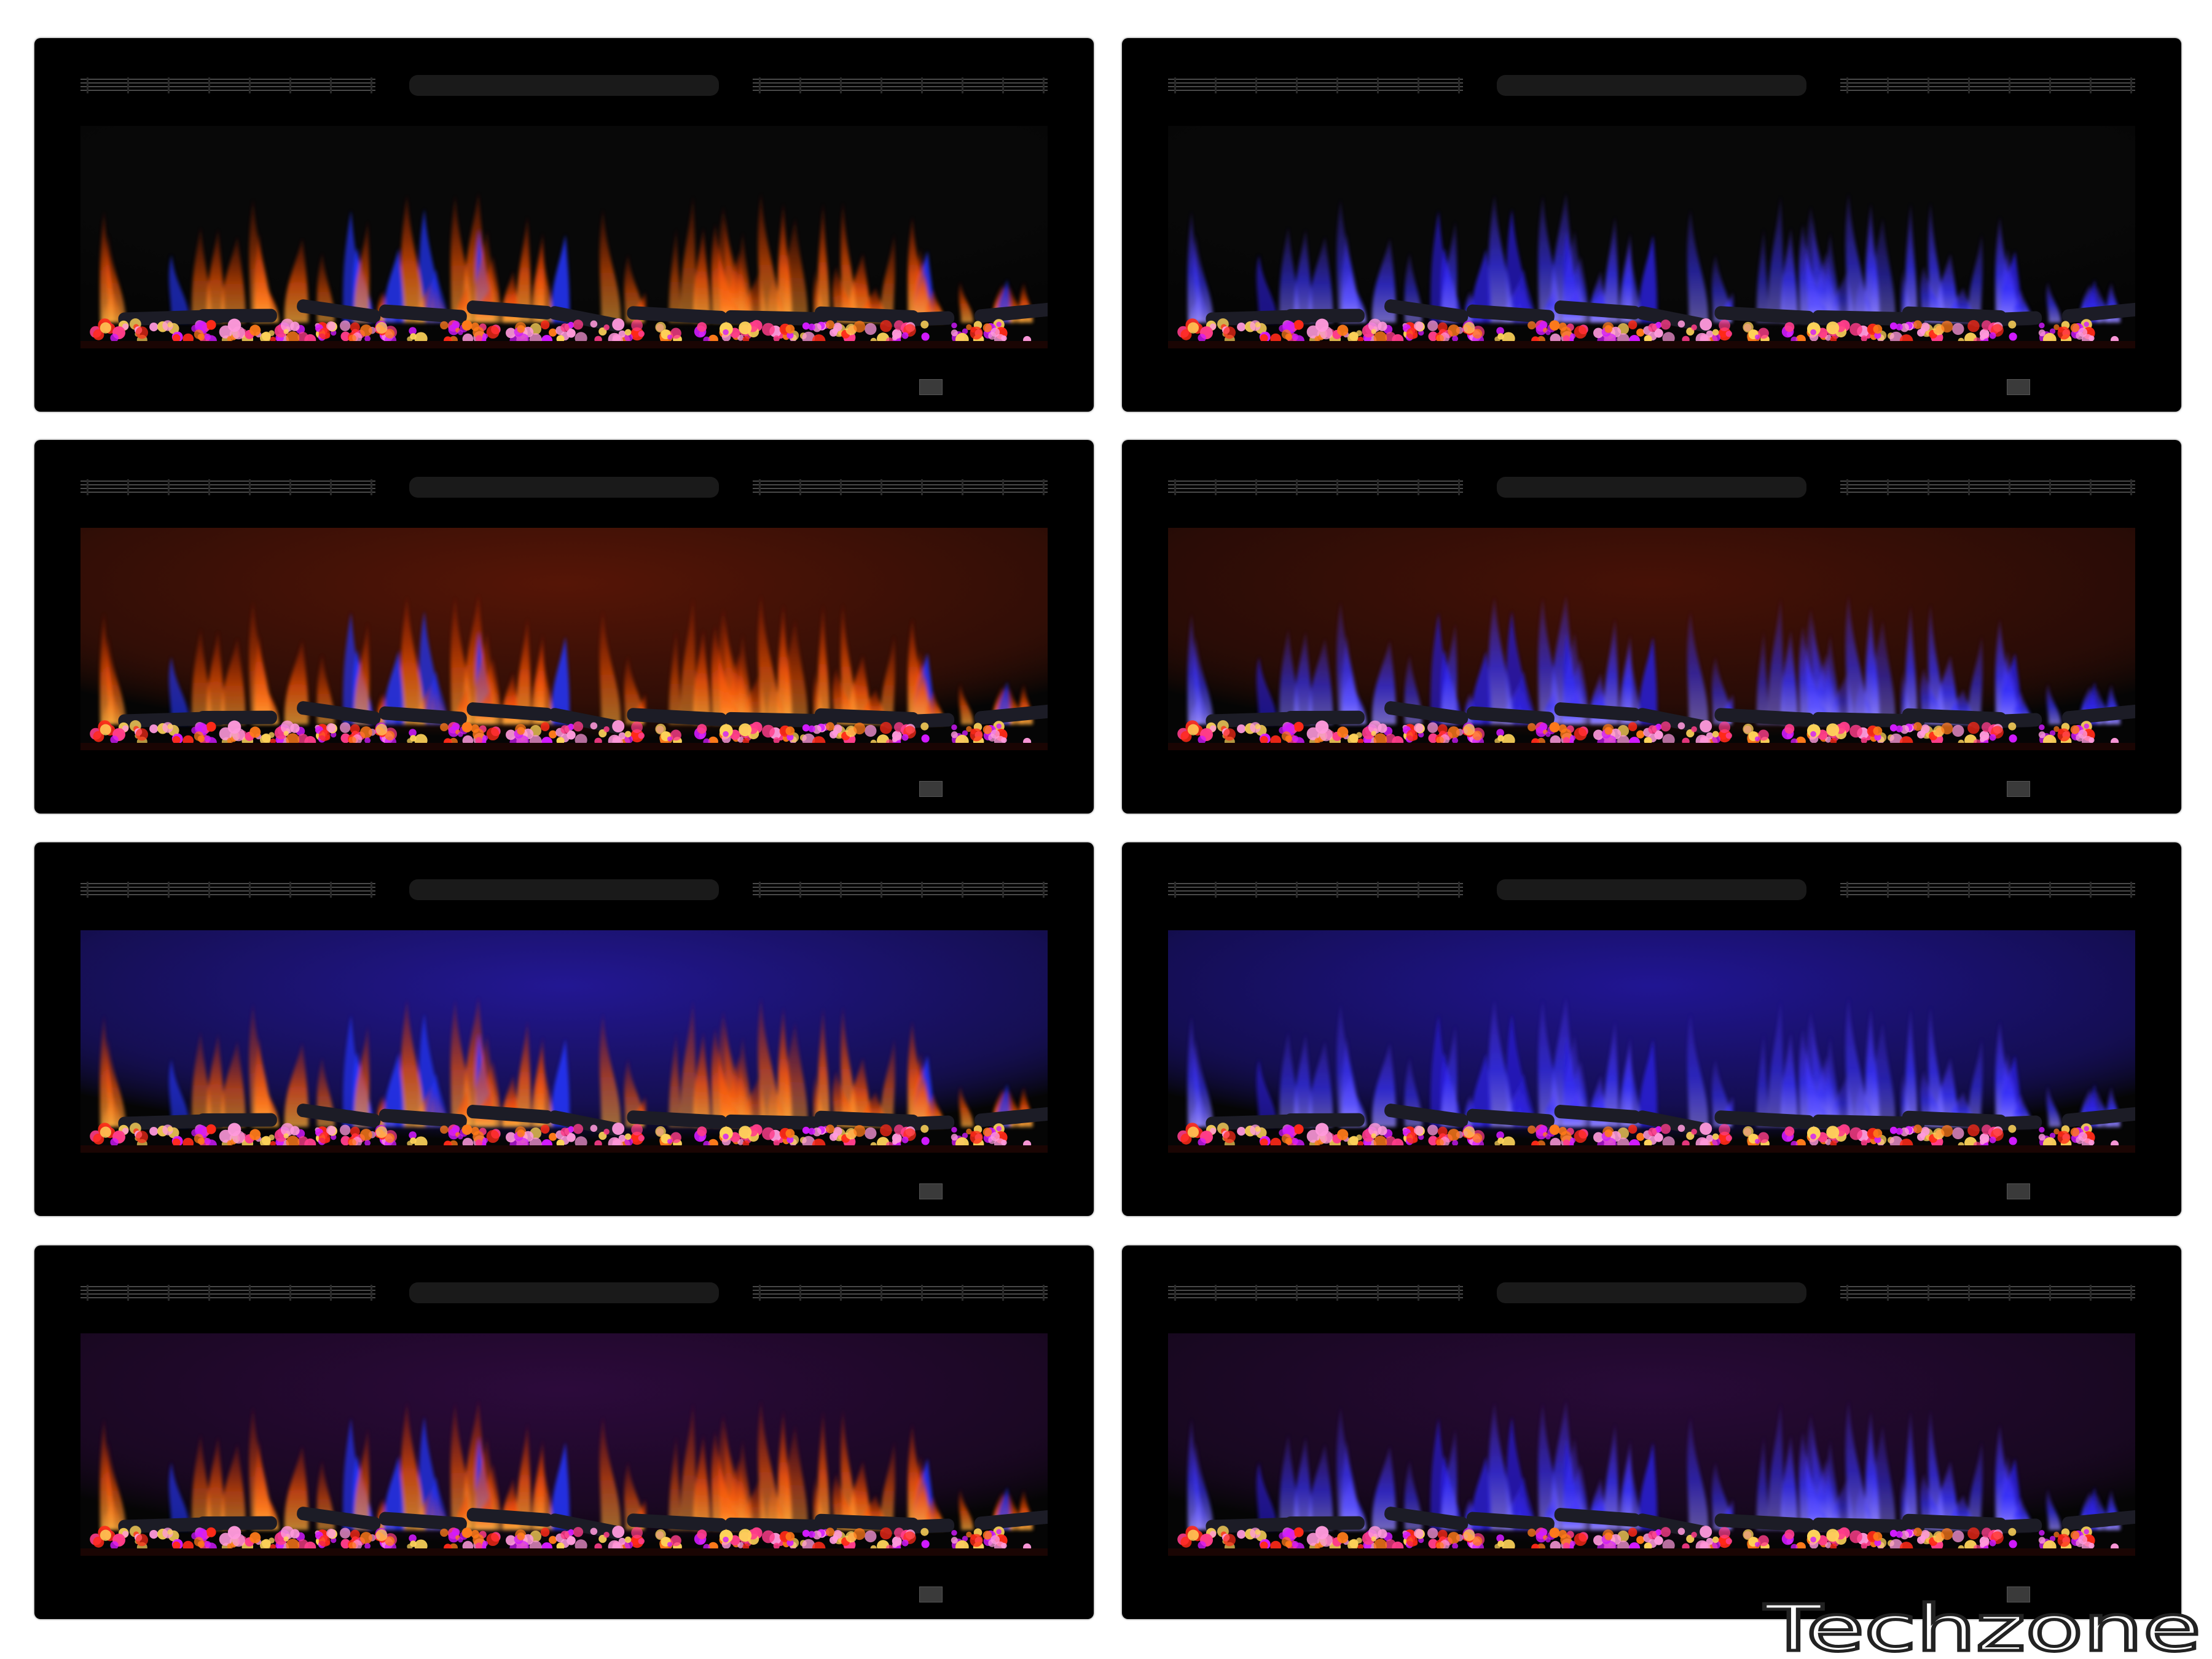 This screenshot has width=2212, height=1659. I want to click on ir-receiver-icon, so click(931, 1191).